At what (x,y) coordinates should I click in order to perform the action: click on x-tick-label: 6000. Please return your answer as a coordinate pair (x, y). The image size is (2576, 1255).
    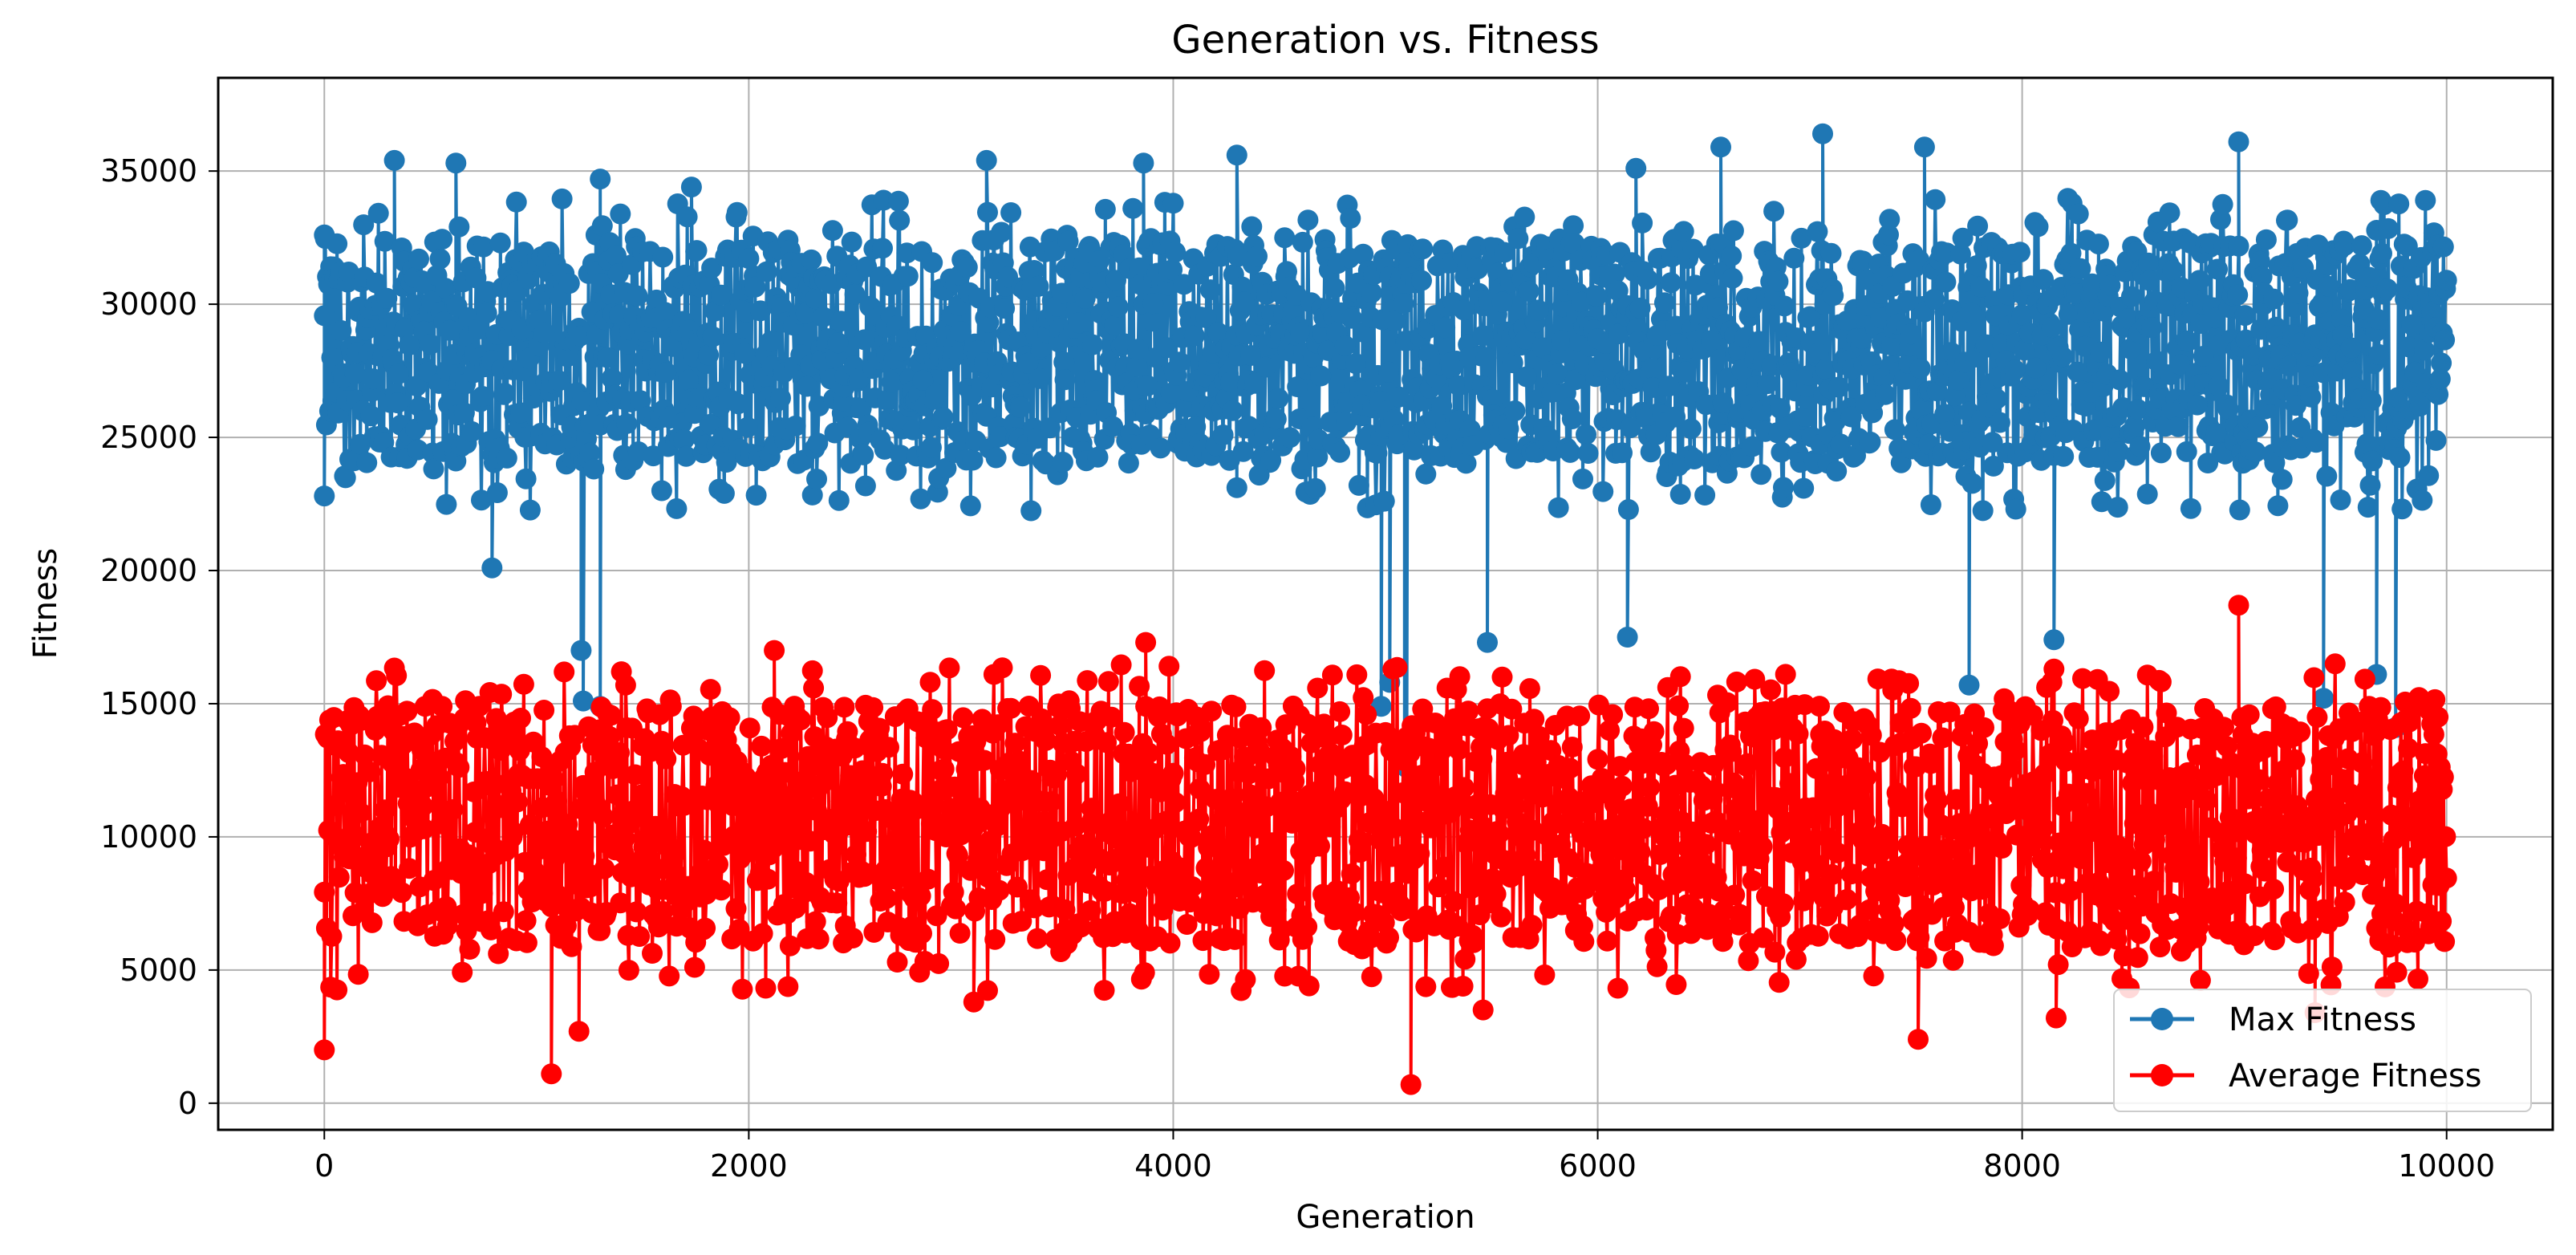
    Looking at the image, I should click on (1598, 1166).